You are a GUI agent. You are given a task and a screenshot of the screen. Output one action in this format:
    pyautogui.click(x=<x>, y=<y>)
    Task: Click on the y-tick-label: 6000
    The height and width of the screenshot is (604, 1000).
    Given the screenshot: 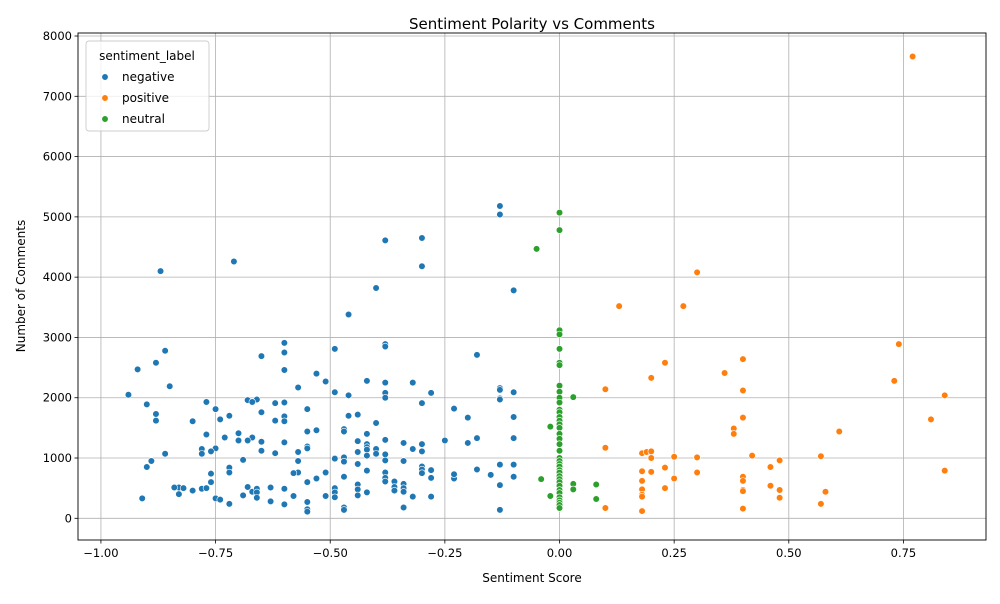 What is the action you would take?
    pyautogui.click(x=57, y=157)
    